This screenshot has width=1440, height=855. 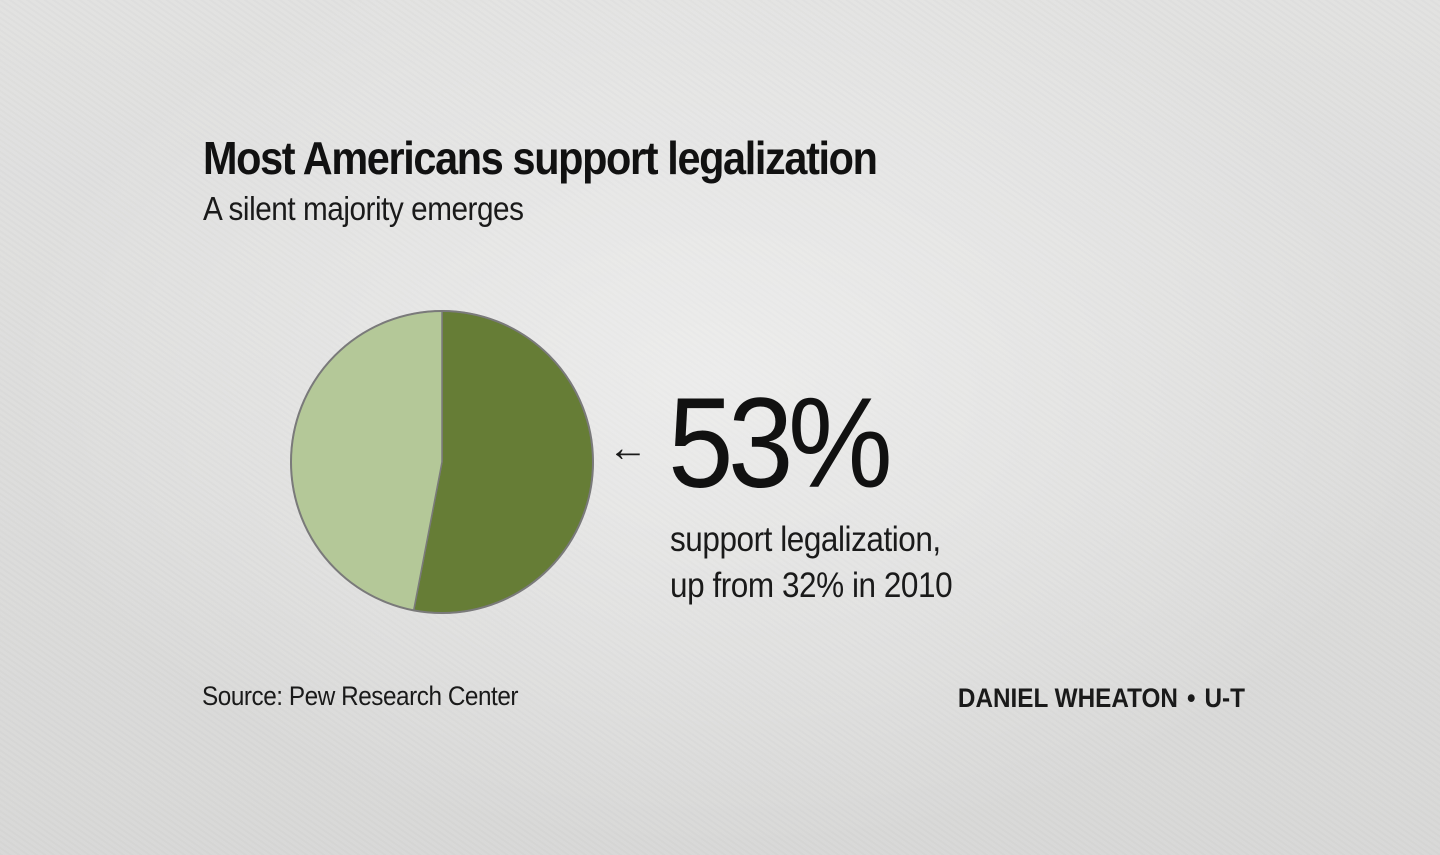 I want to click on byline-credit: DANIEL WHEATON • U-T, so click(x=1101, y=698).